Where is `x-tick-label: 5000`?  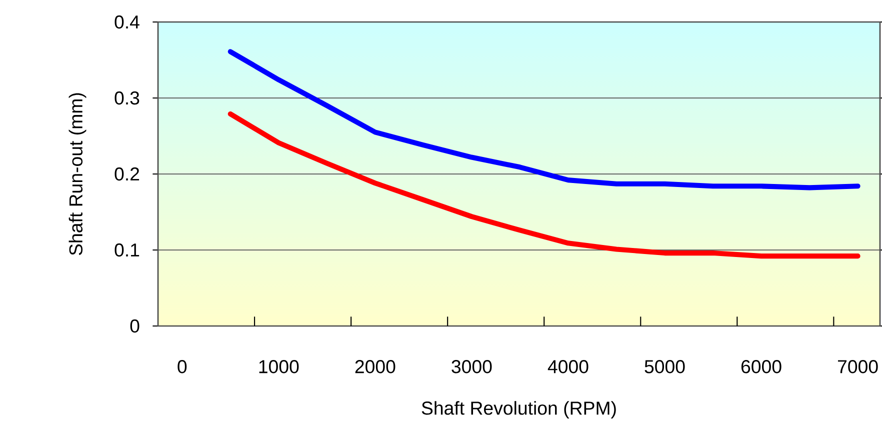
x-tick-label: 5000 is located at coordinates (664, 367).